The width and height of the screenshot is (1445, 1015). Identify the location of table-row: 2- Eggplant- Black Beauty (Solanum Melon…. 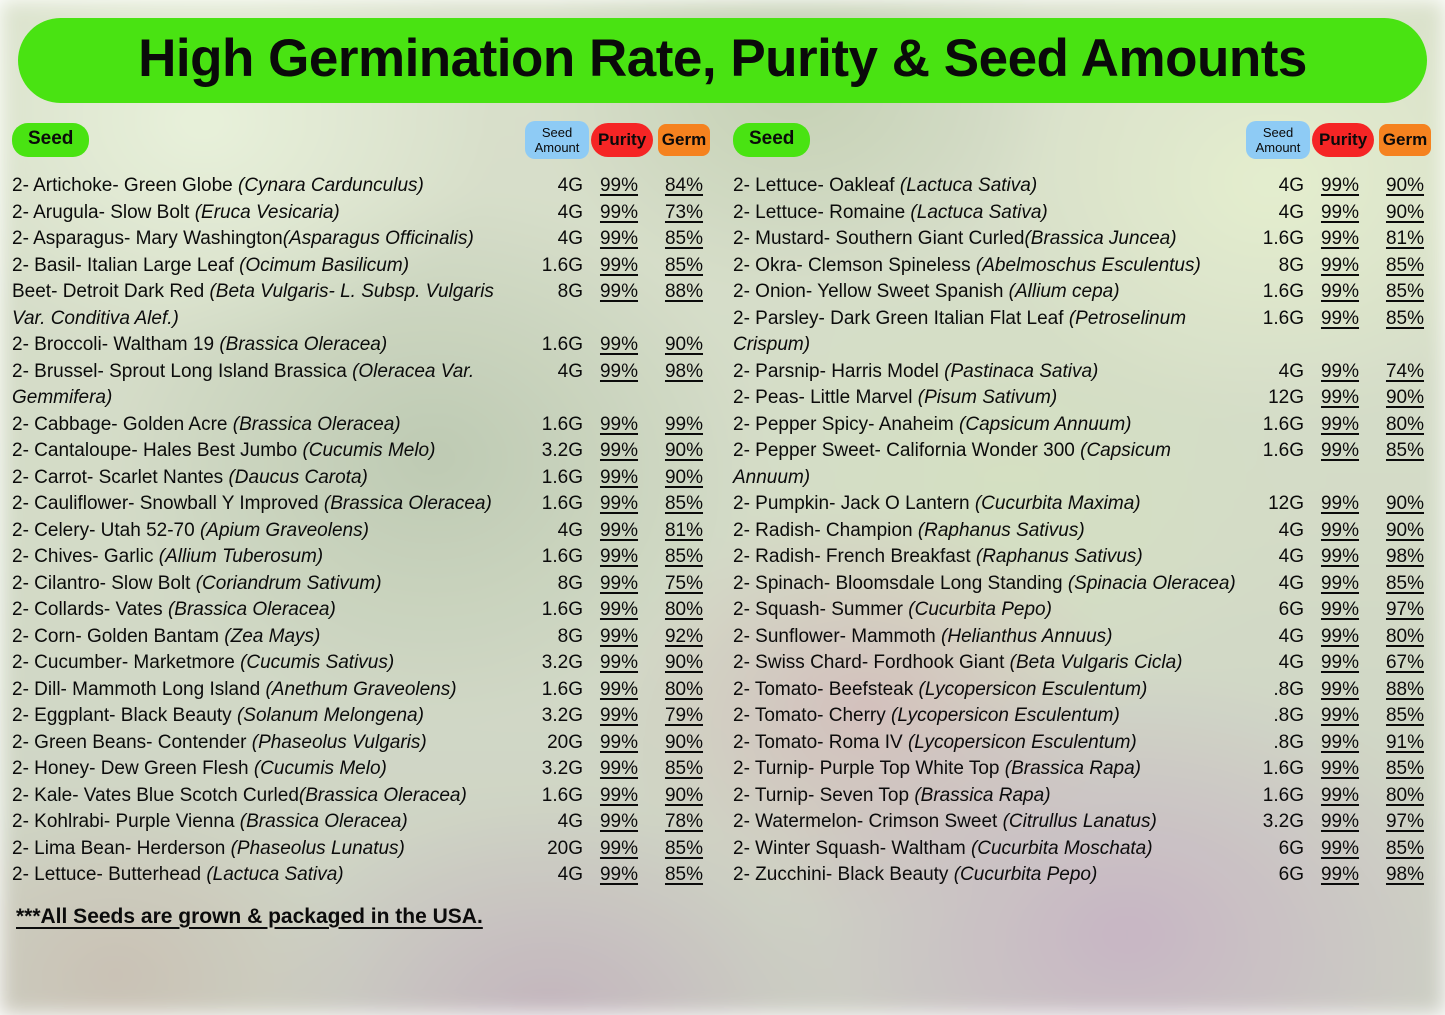
(362, 716).